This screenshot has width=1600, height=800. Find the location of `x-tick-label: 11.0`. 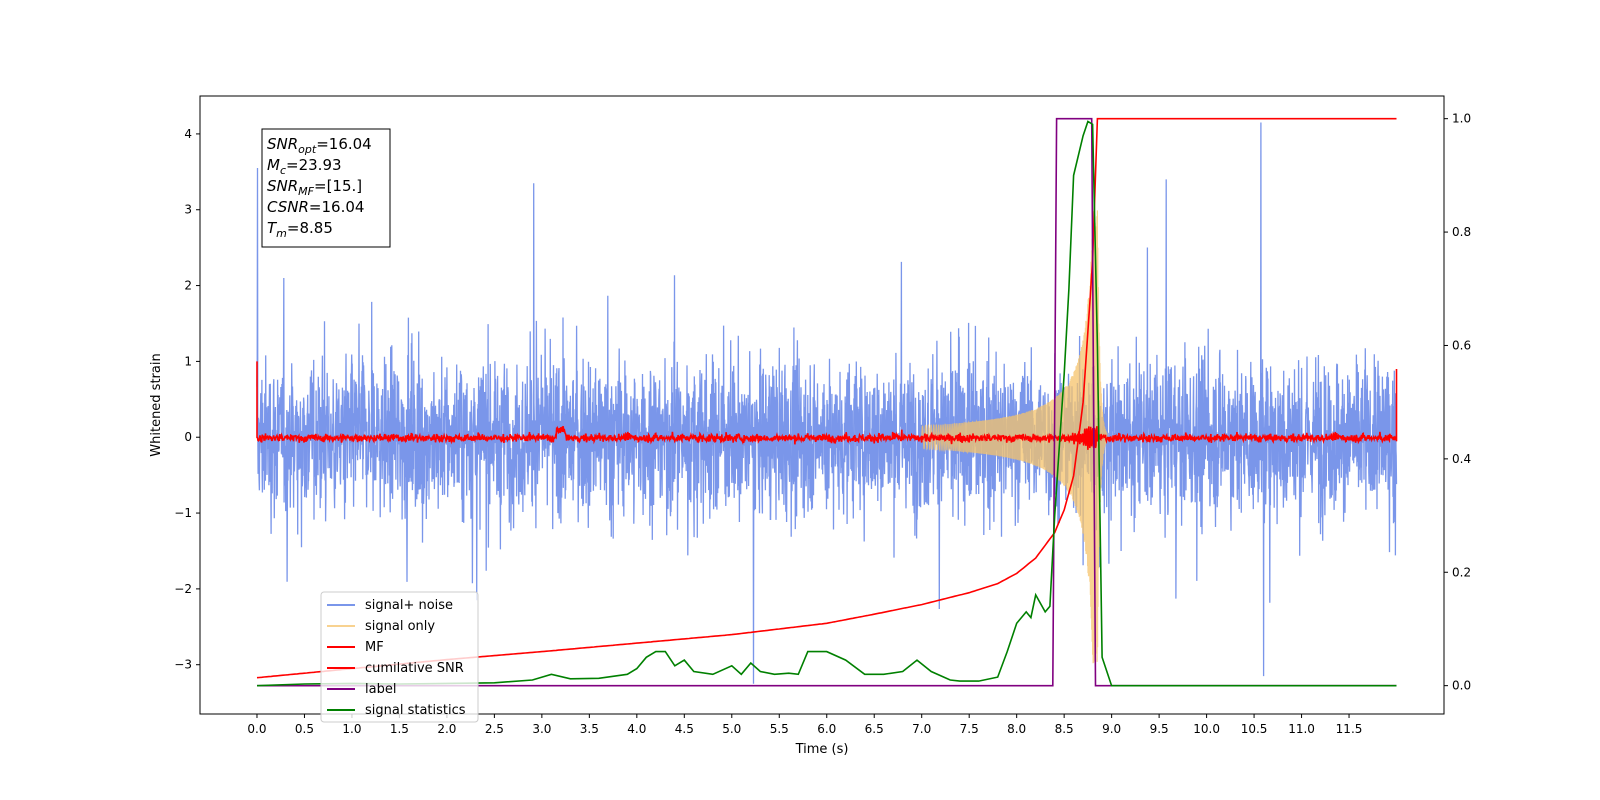

x-tick-label: 11.0 is located at coordinates (1301, 729).